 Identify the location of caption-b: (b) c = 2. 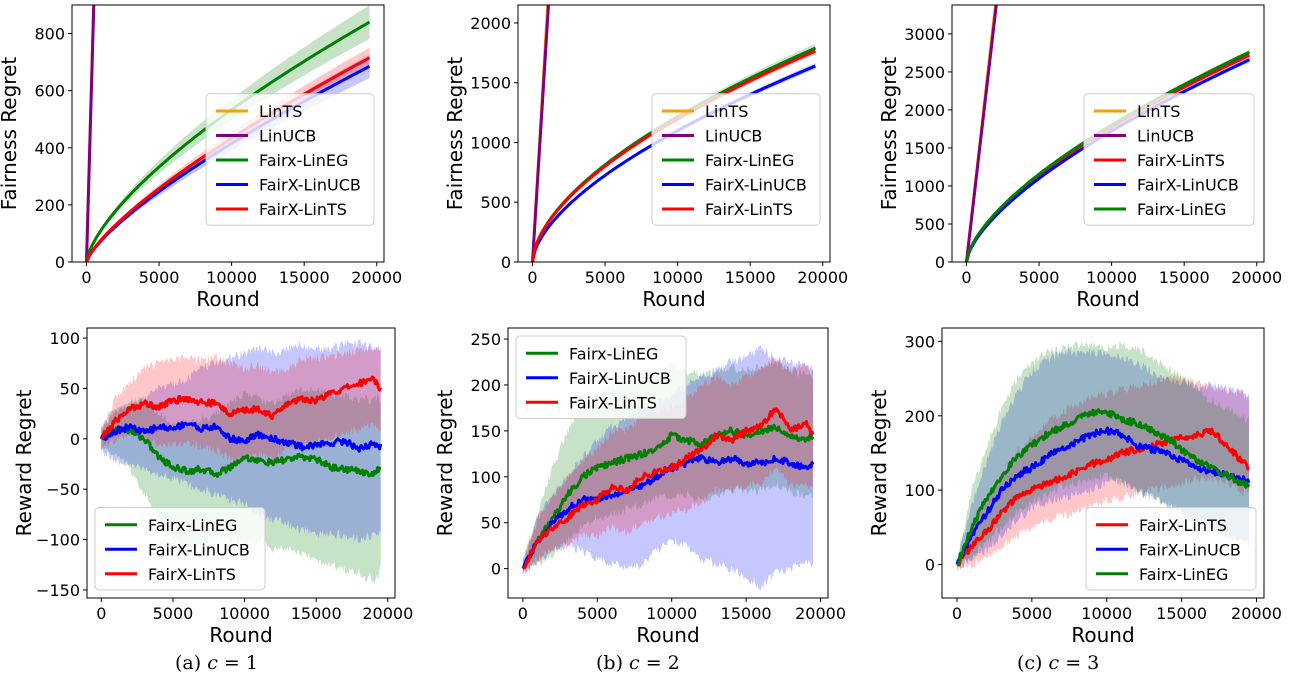
(638, 663).